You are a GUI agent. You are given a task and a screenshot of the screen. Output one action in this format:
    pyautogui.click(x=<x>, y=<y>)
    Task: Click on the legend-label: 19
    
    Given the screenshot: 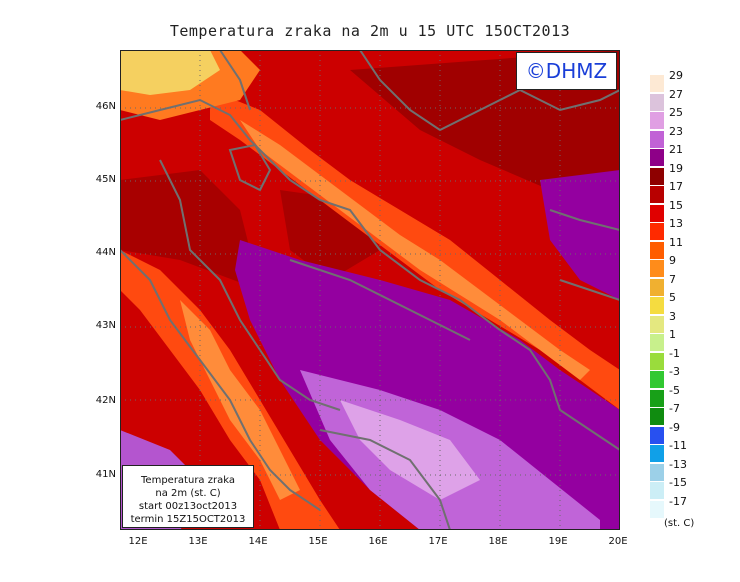 What is the action you would take?
    pyautogui.click(x=676, y=168)
    